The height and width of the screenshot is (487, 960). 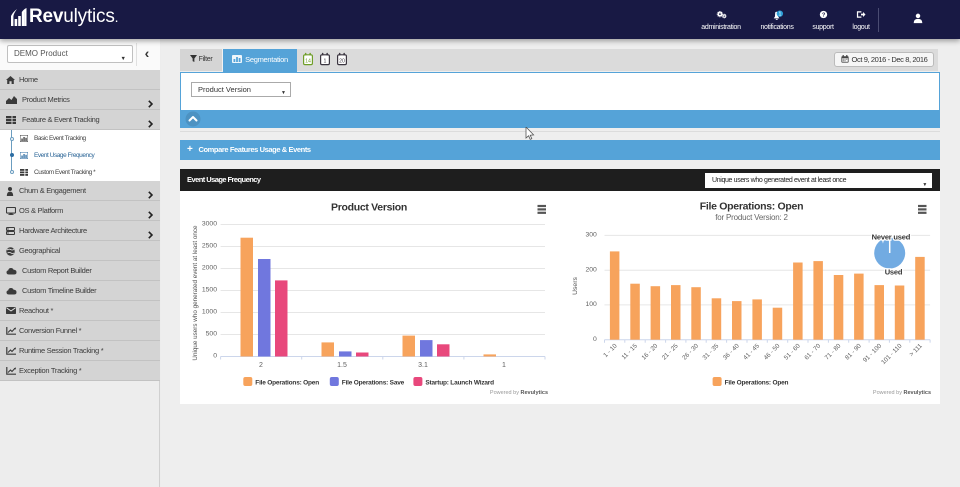 What do you see at coordinates (212, 334) in the screenshot?
I see `svg-text: 500` at bounding box center [212, 334].